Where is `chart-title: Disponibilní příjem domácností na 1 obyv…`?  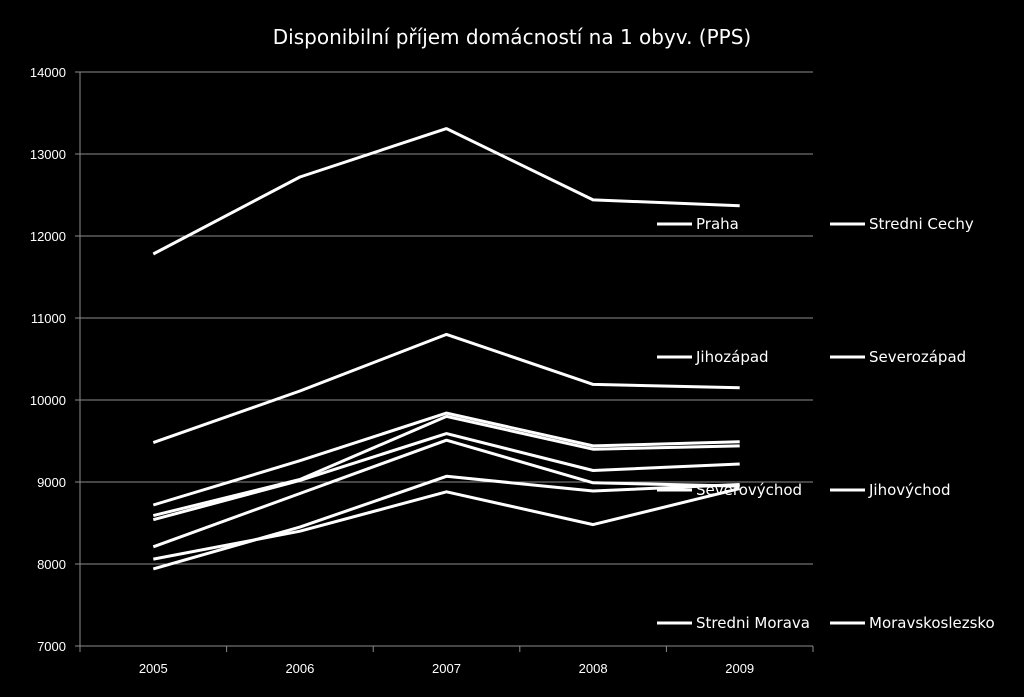 chart-title: Disponibilní příjem domácností na 1 obyv… is located at coordinates (512, 37).